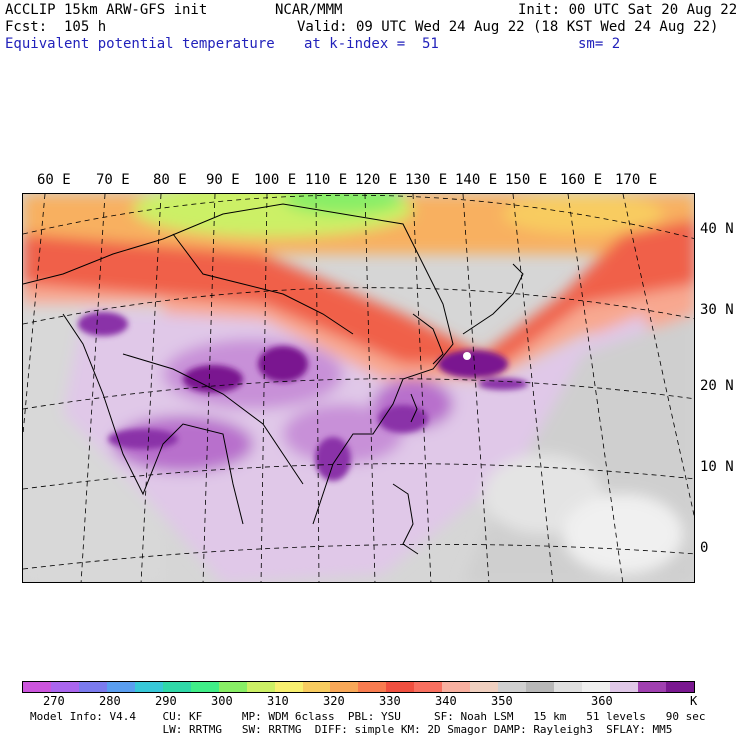 This screenshot has height=740, width=740. What do you see at coordinates (583, 214) in the screenshot?
I see `yellow-patch` at bounding box center [583, 214].